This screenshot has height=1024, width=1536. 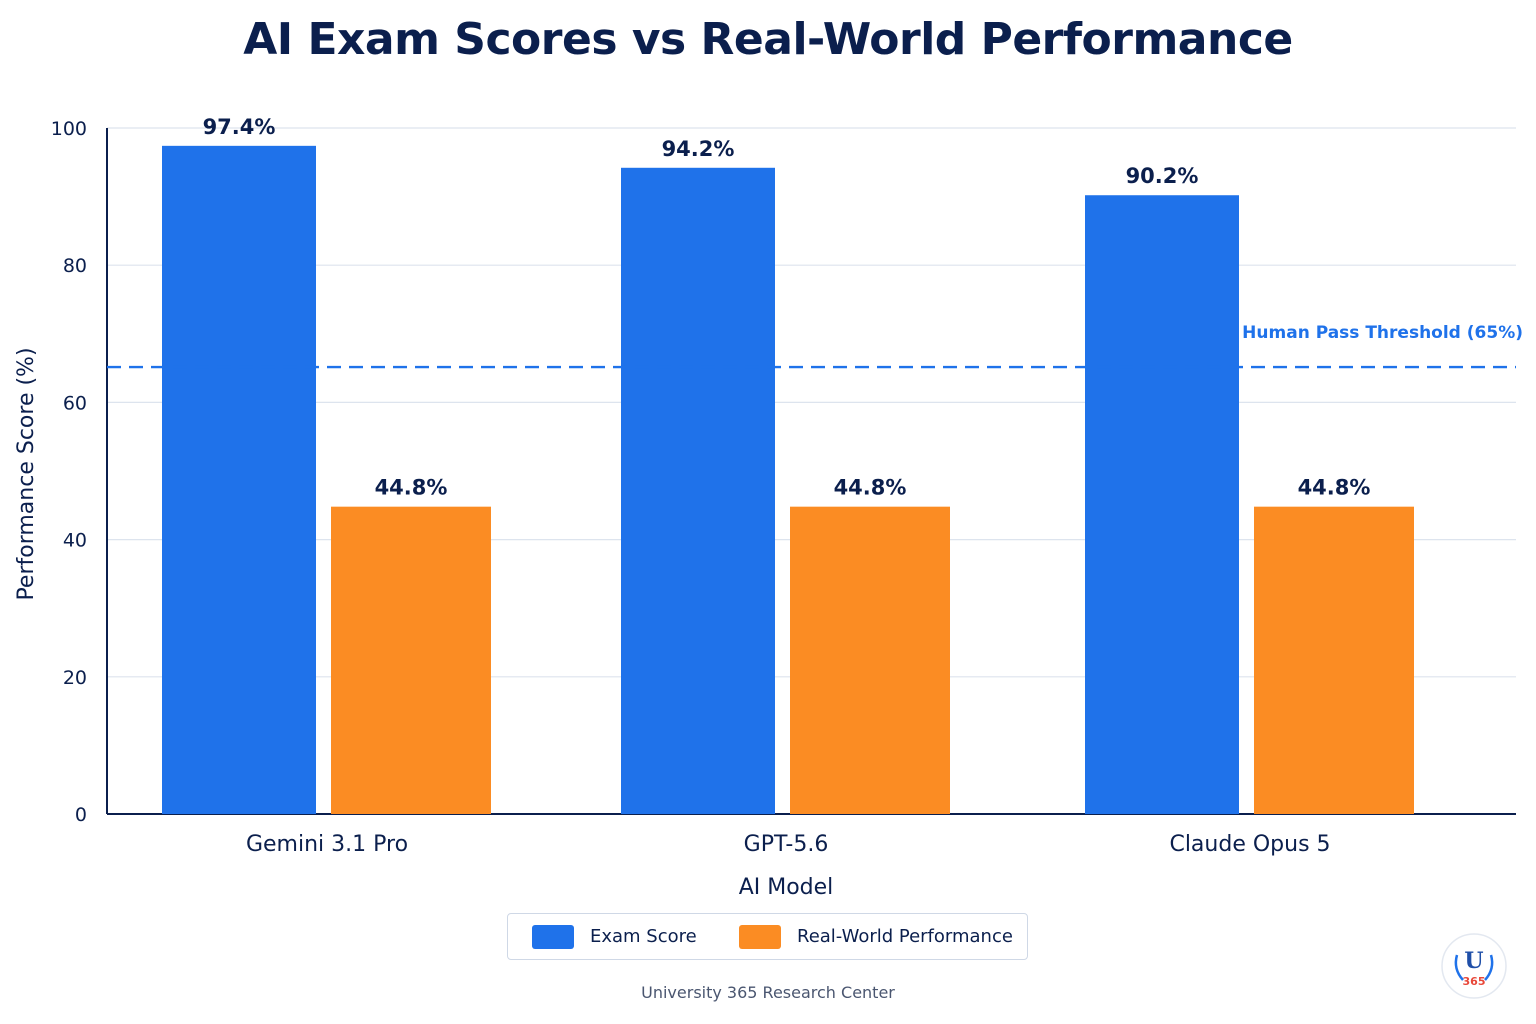 I want to click on y-tick-label: 20, so click(x=75, y=678).